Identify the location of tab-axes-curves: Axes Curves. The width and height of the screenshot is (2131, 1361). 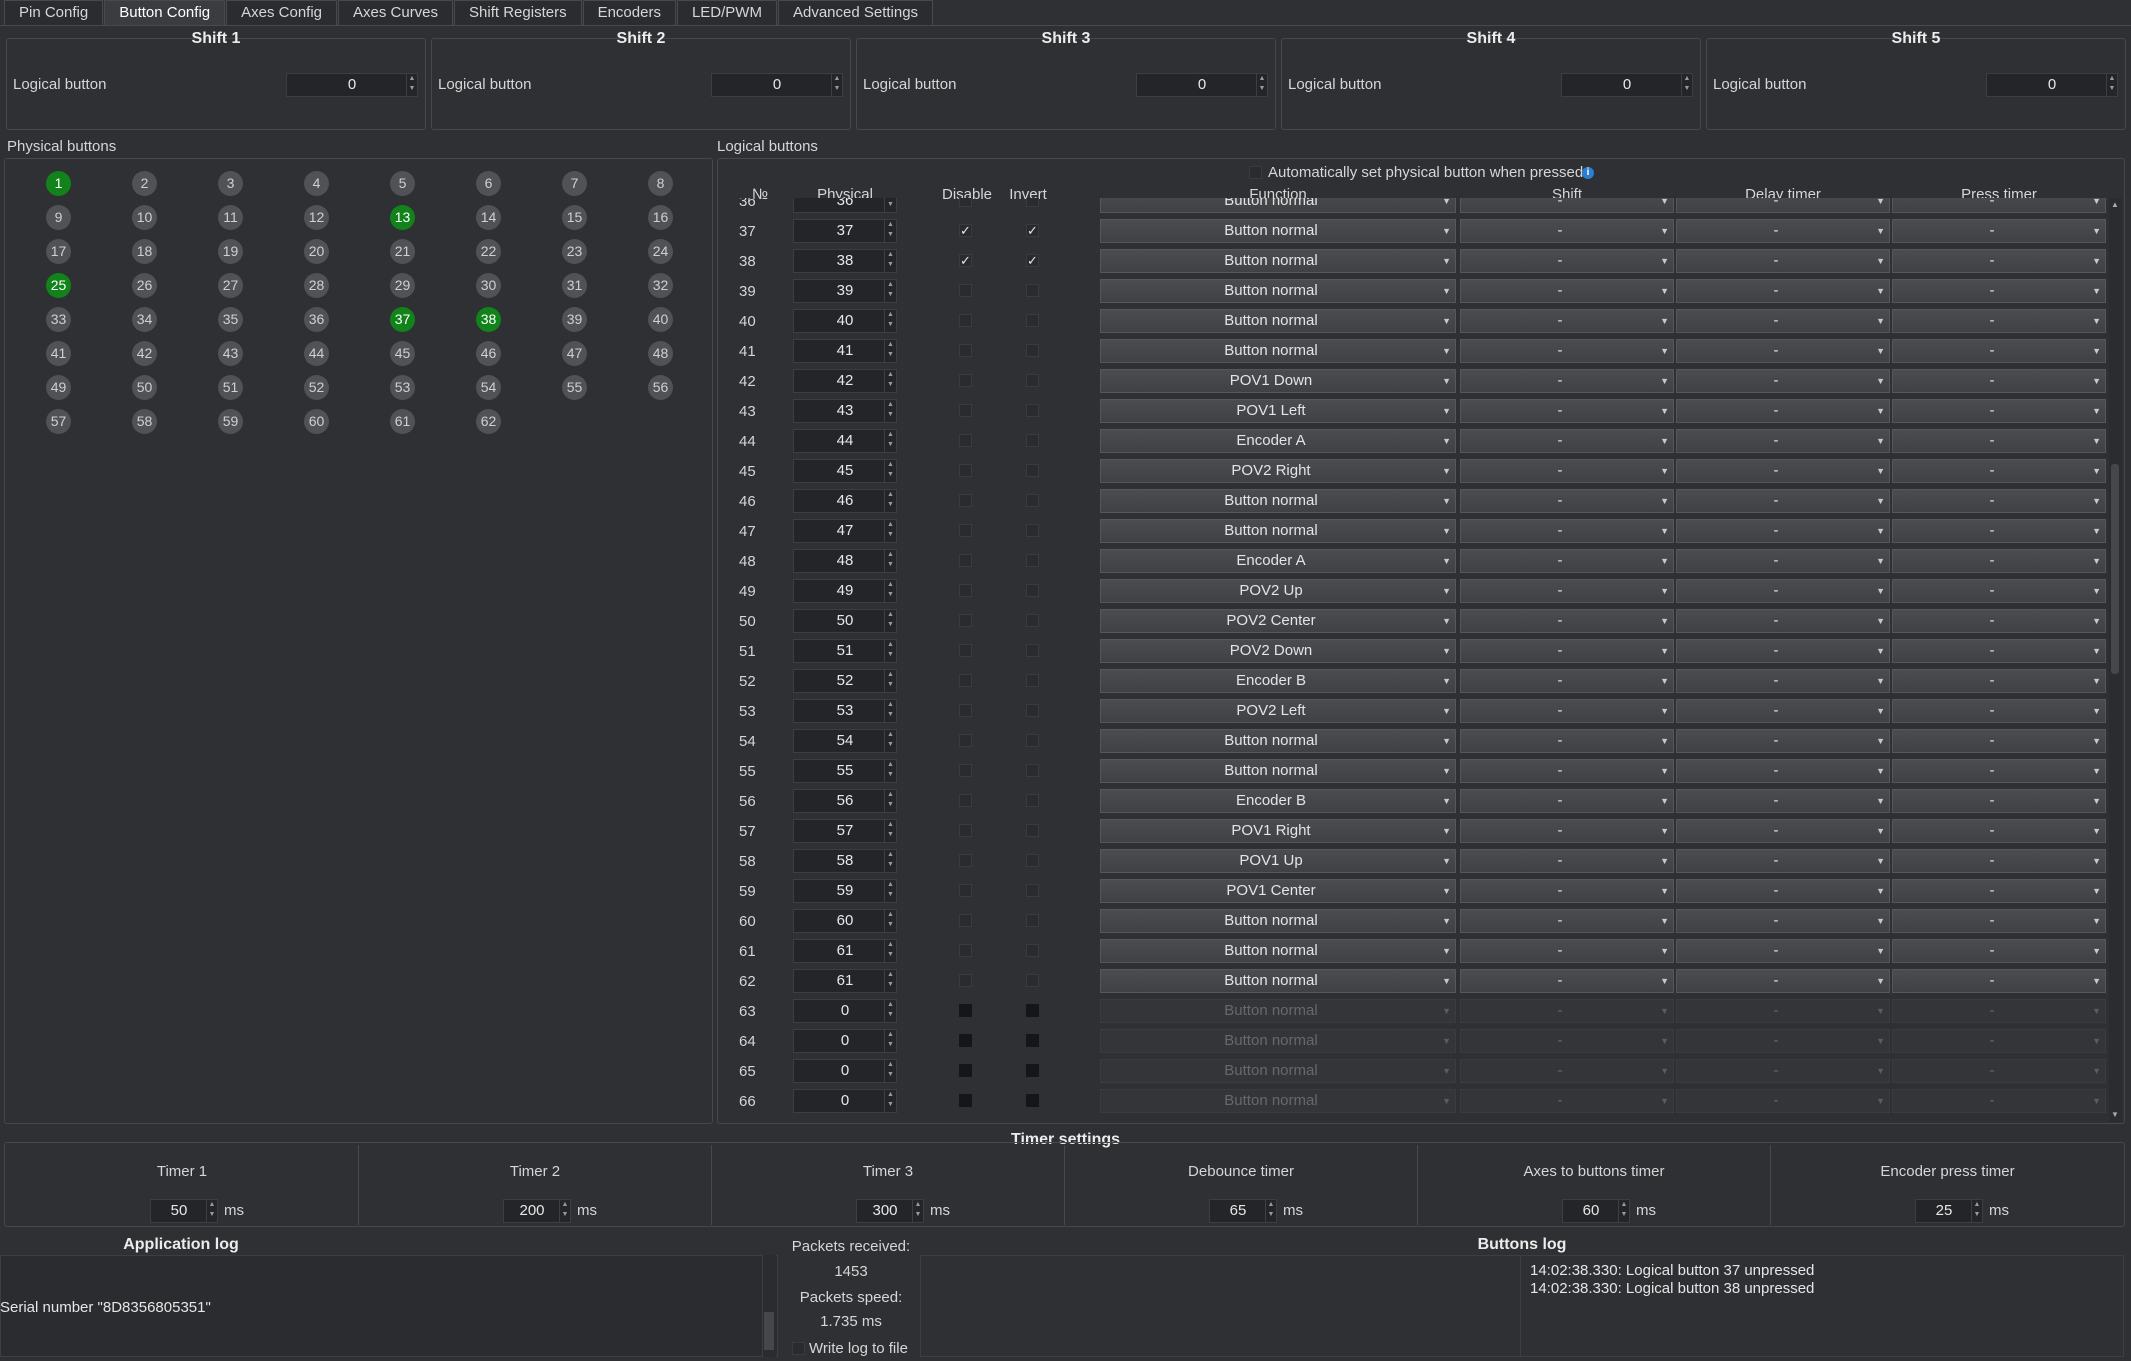
(396, 12).